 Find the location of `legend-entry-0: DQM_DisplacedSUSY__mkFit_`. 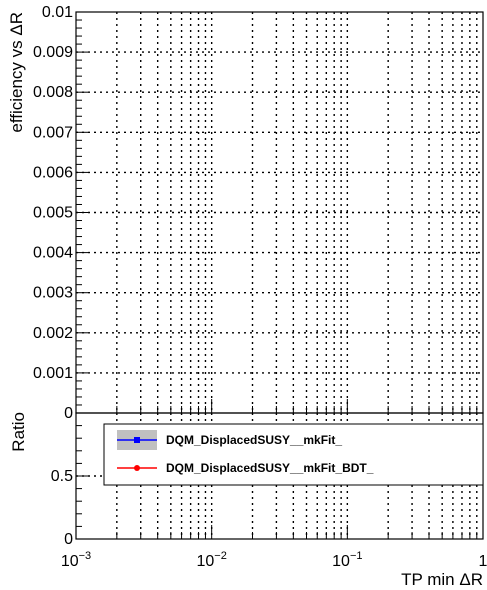

legend-entry-0: DQM_DisplacedSUSY__mkFit_ is located at coordinates (229, 440).